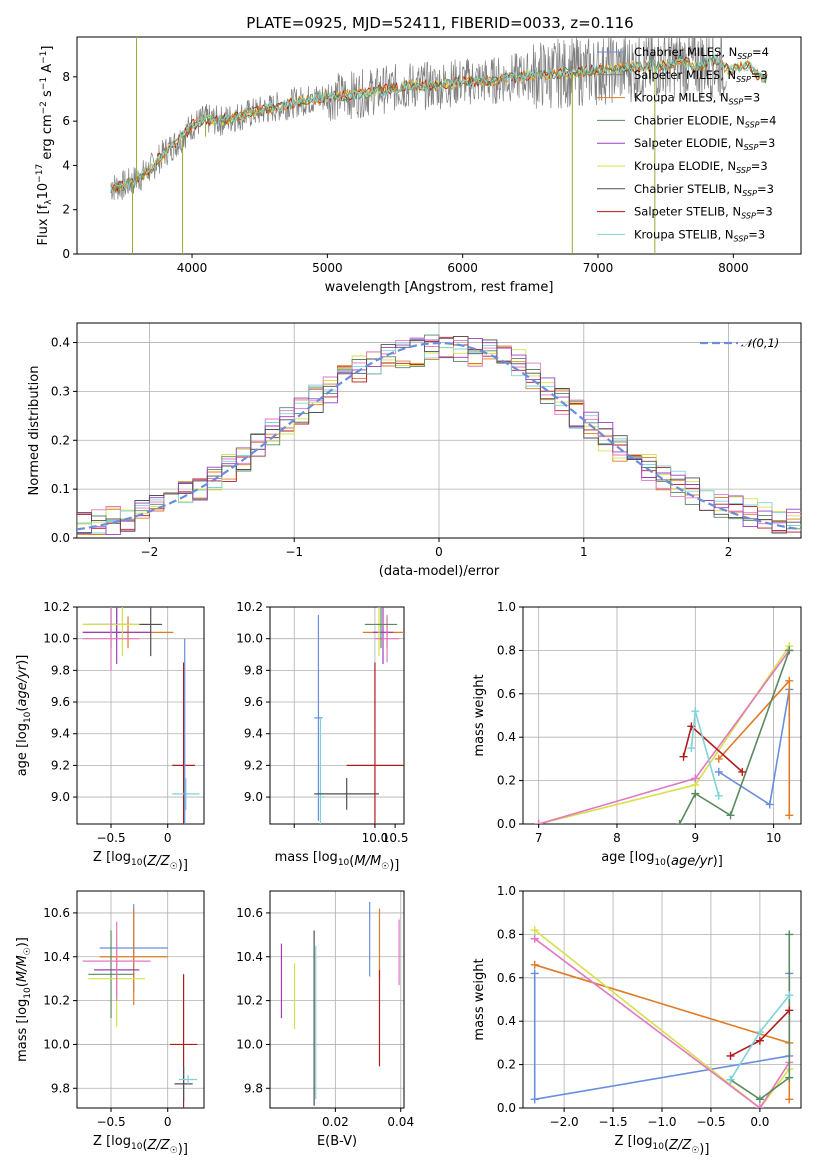 This screenshot has width=819, height=1170. I want to click on legend-entry: Salpeter STELIB, NSSP=3, so click(703, 213).